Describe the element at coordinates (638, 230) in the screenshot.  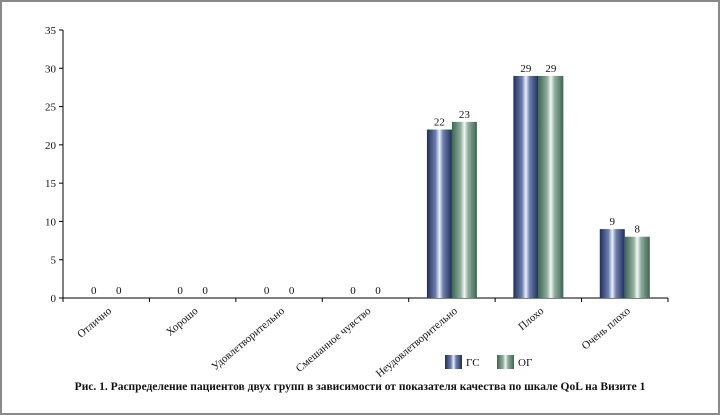
I see `data-label: 8` at that location.